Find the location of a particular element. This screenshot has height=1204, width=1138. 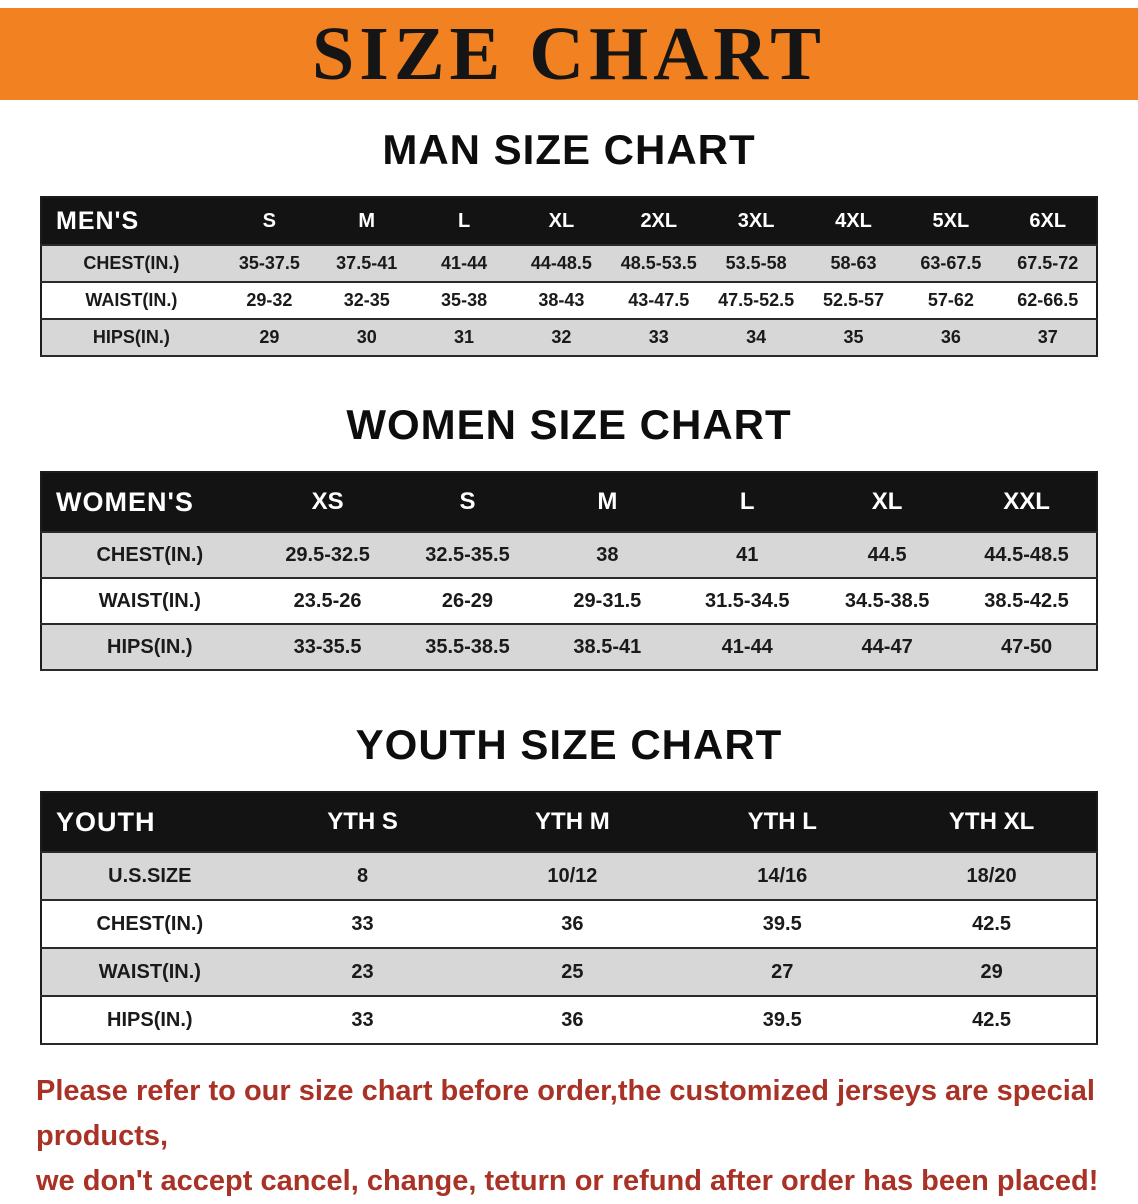

table-cell: 18/20 is located at coordinates (992, 876).